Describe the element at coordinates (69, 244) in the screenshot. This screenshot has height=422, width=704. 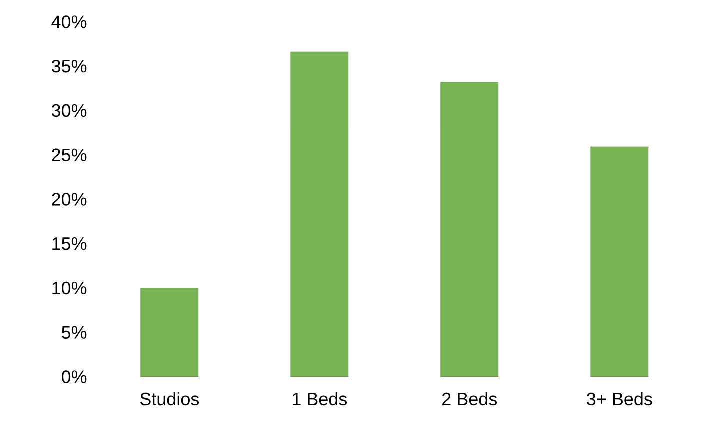
I see `y-tick-label: 15%` at that location.